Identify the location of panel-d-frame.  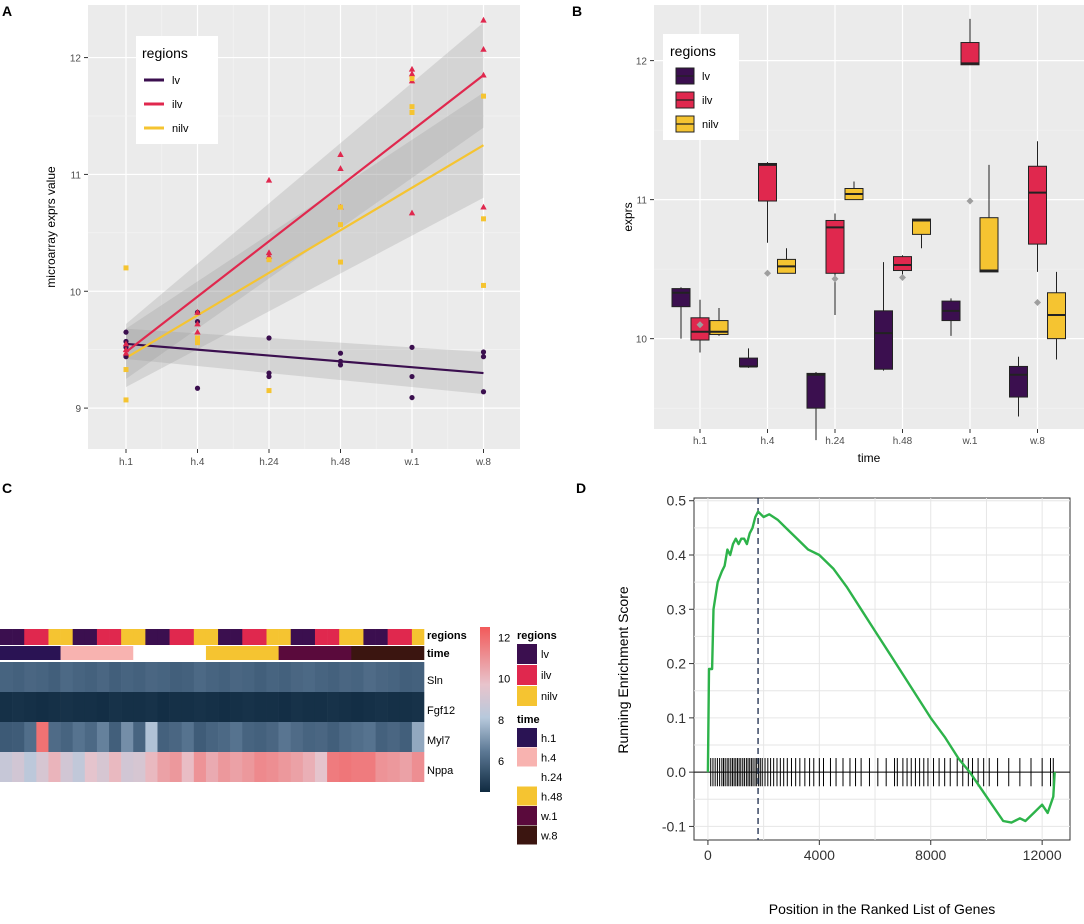
(882, 669).